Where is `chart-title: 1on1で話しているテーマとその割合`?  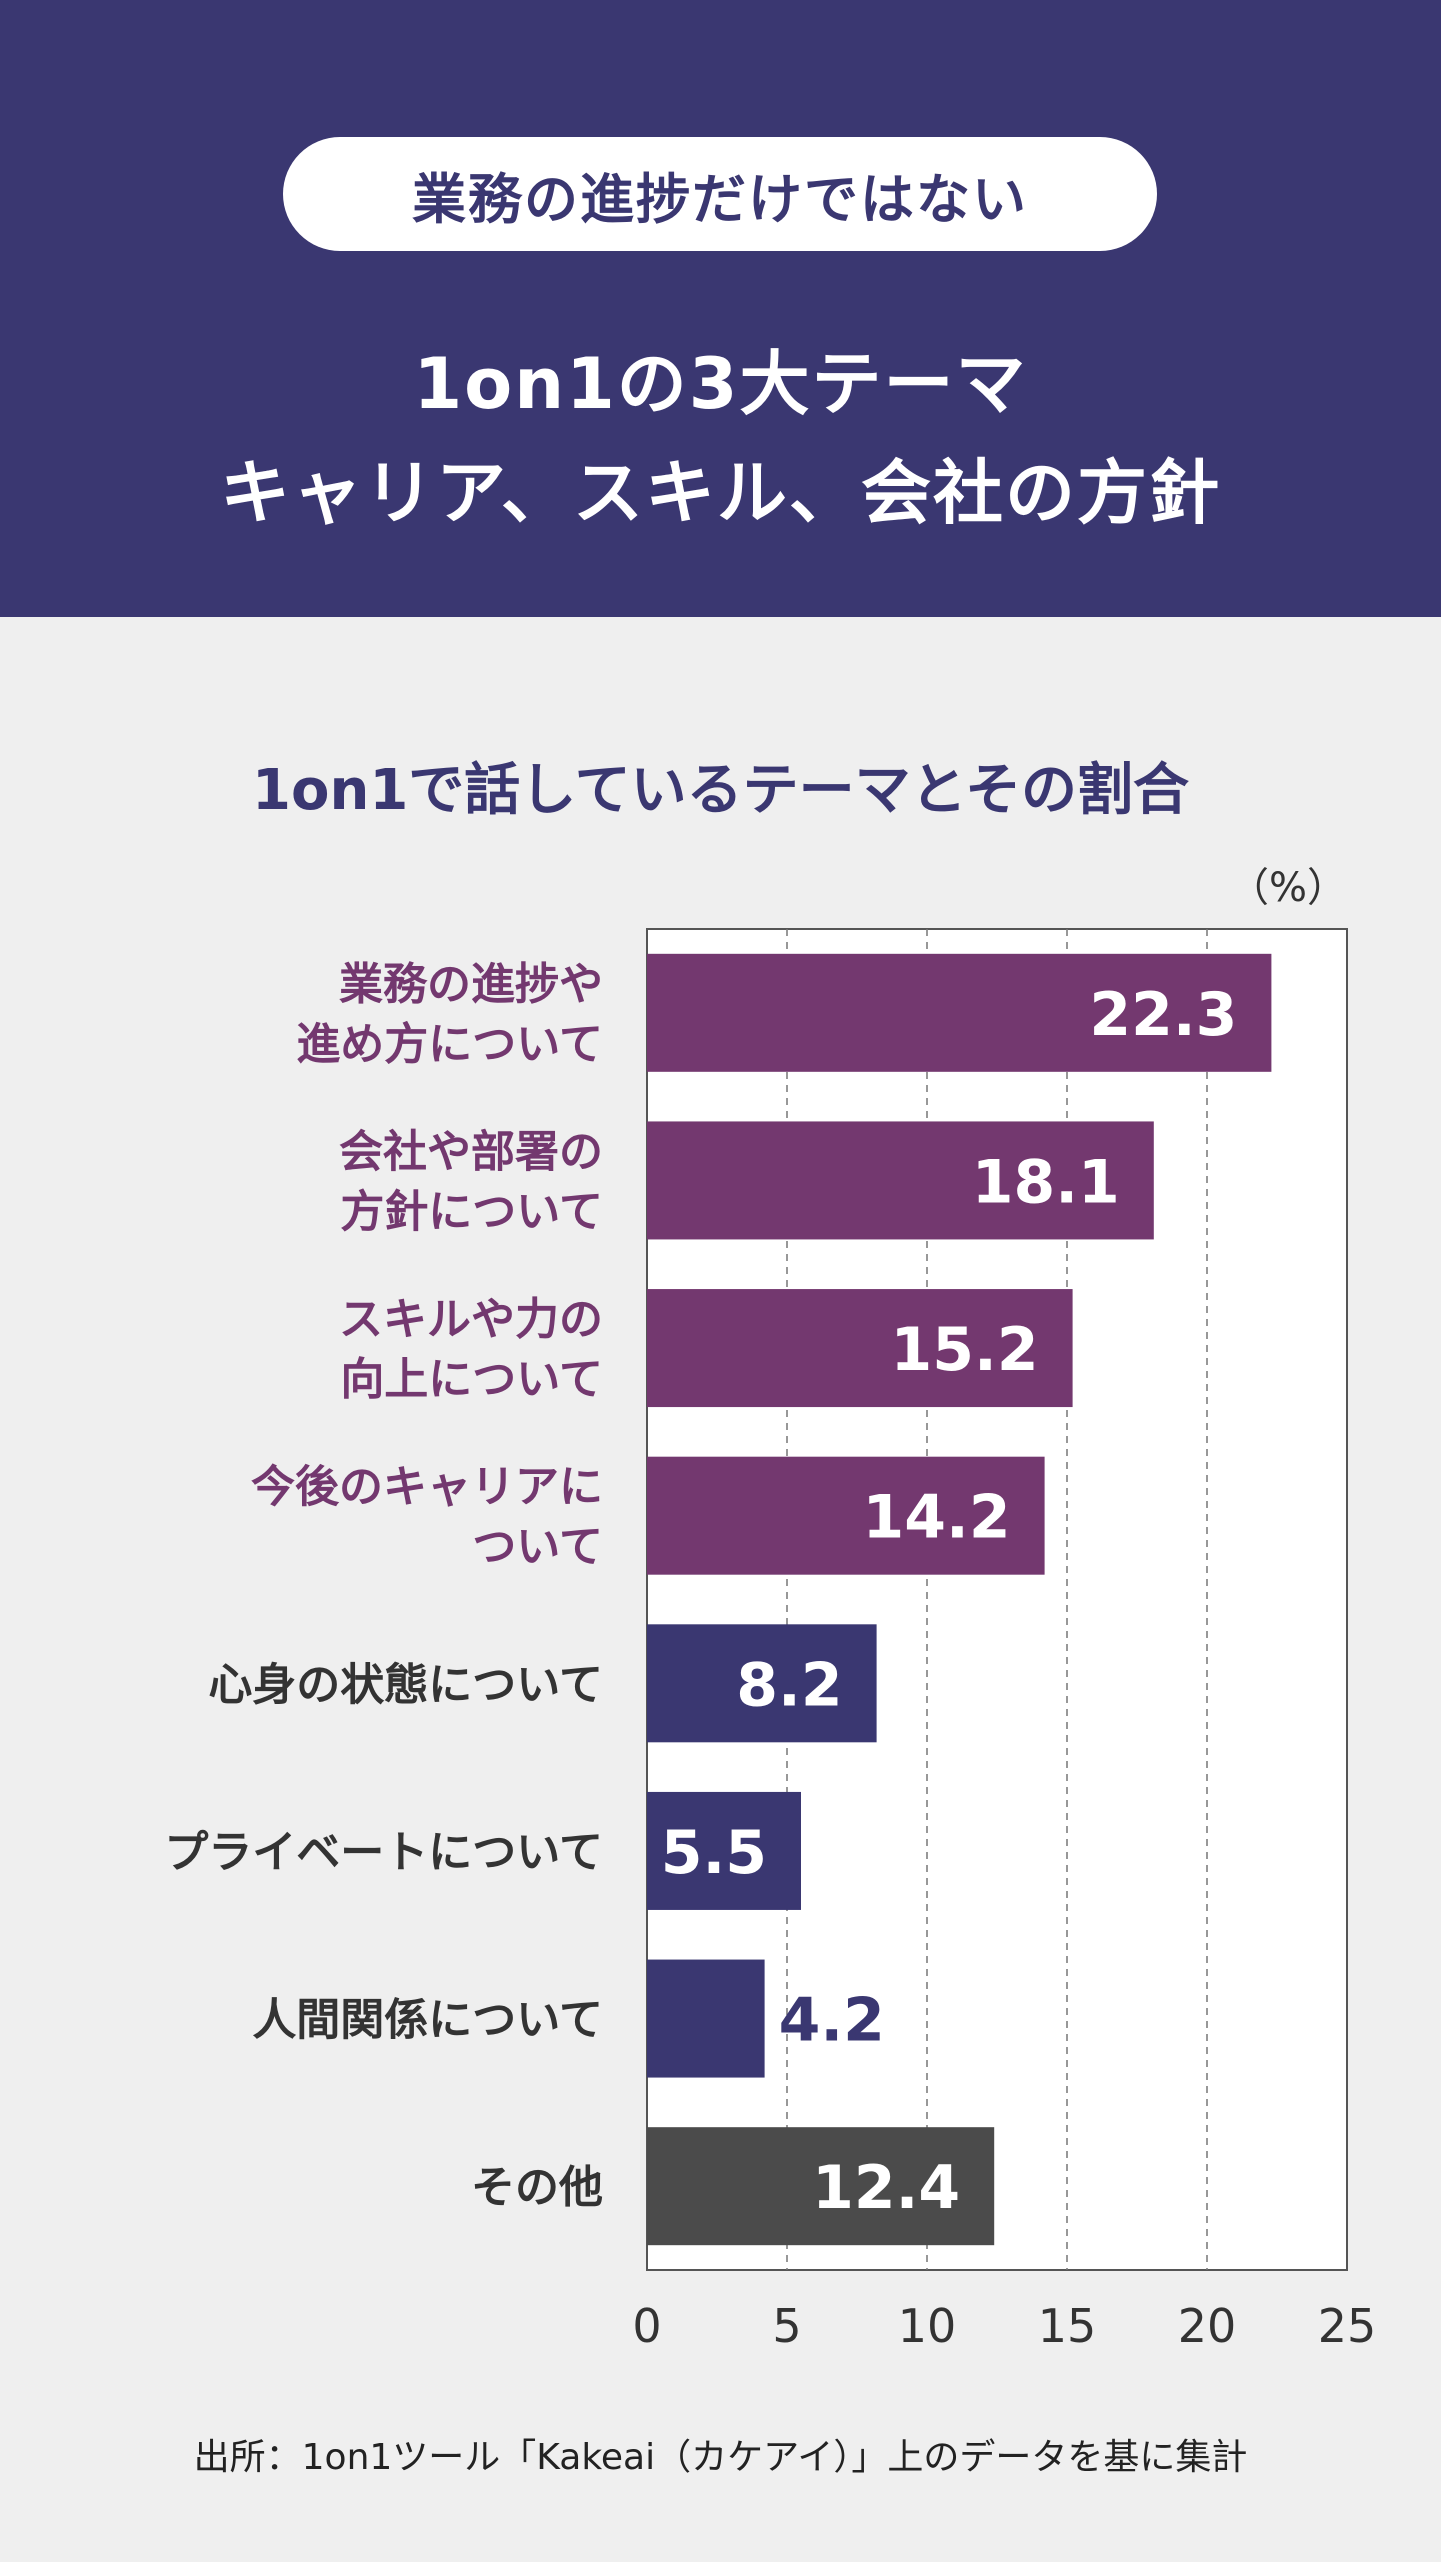 chart-title: 1on1で話しているテーマとその割合 is located at coordinates (720, 790).